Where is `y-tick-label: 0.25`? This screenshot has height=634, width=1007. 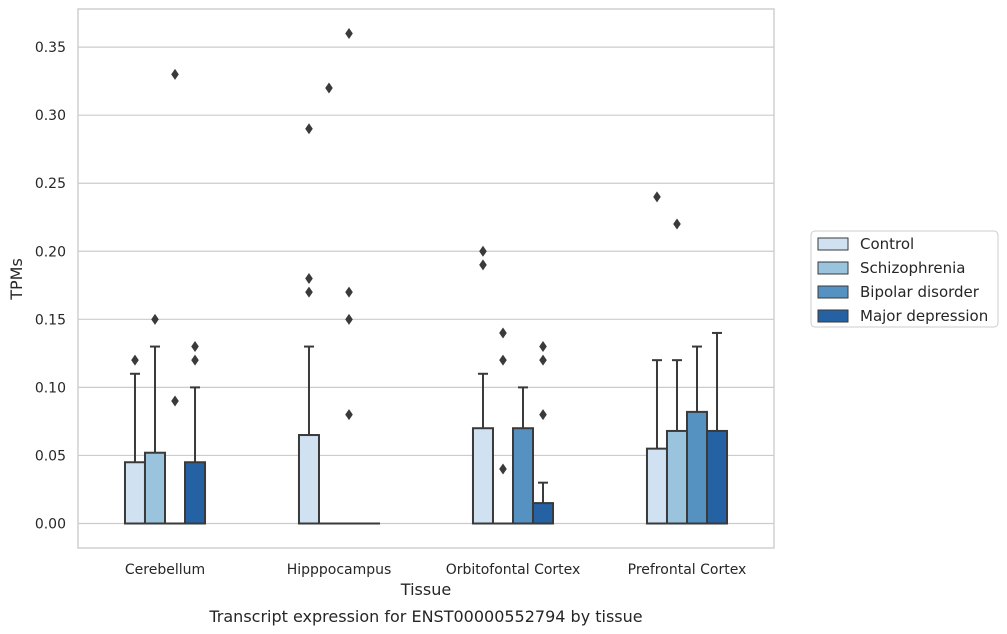
y-tick-label: 0.25 is located at coordinates (50, 184).